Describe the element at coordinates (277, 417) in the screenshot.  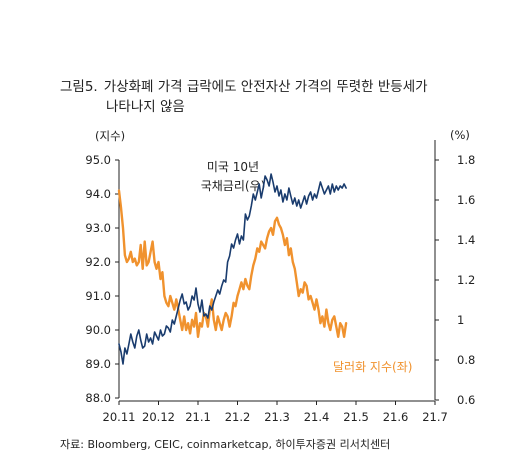
I see `x-tick-label: 21.3` at that location.